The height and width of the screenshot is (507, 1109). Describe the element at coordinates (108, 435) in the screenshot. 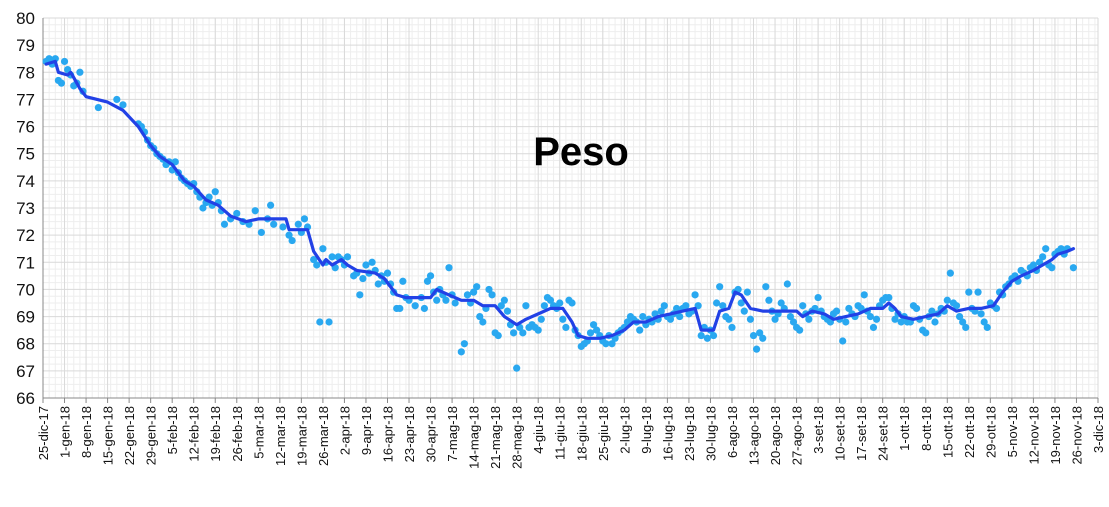

I see `x-tick-label: 15-gen-18` at that location.